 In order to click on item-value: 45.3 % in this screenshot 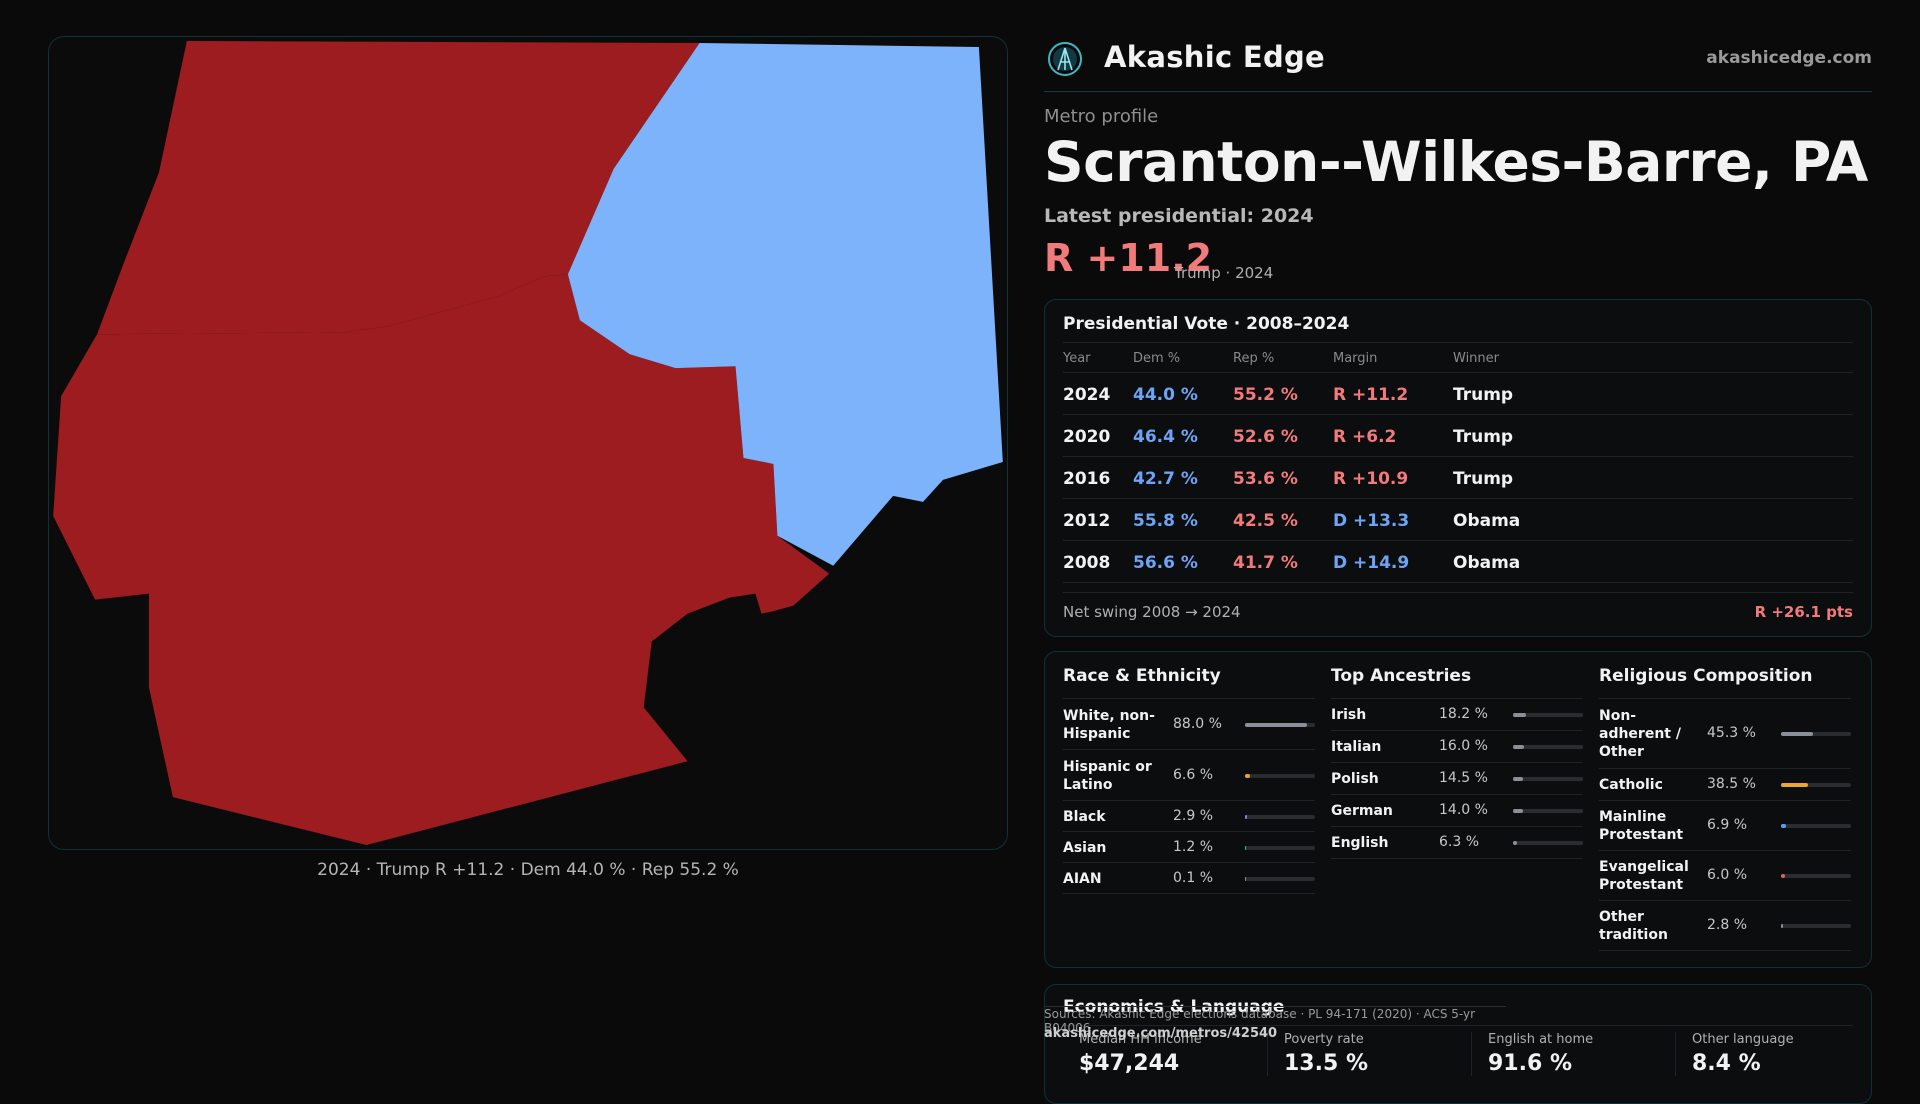, I will do `click(1731, 733)`.